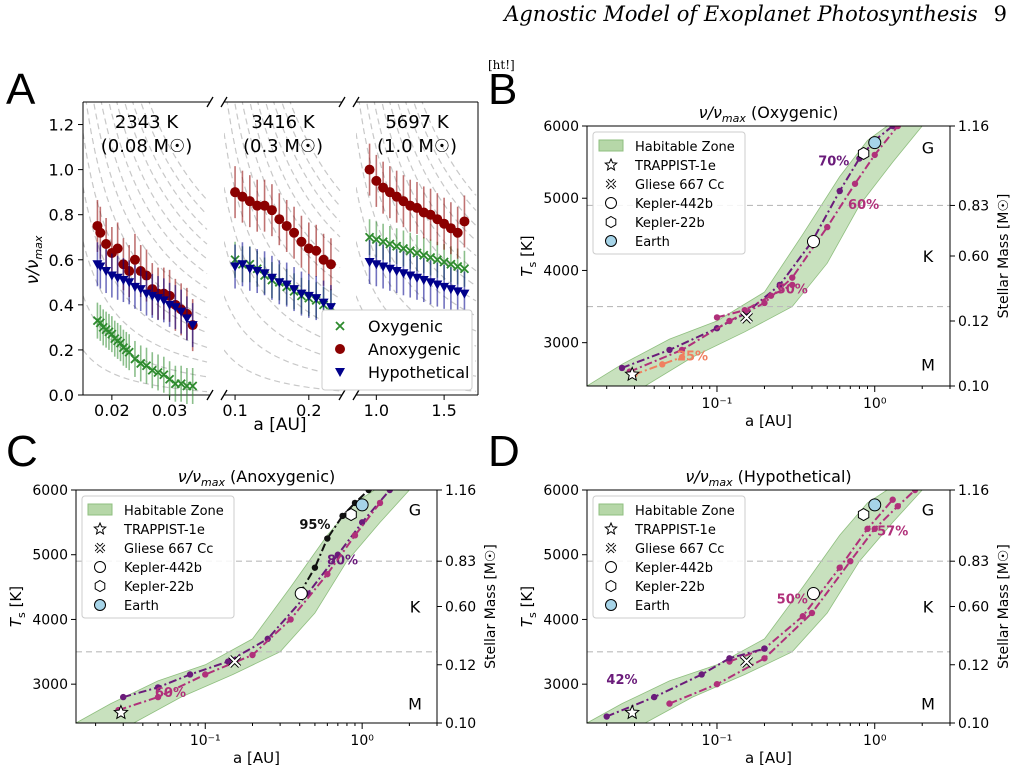 The width and height of the screenshot is (1021, 772). I want to click on earth-marker, so click(875, 143).